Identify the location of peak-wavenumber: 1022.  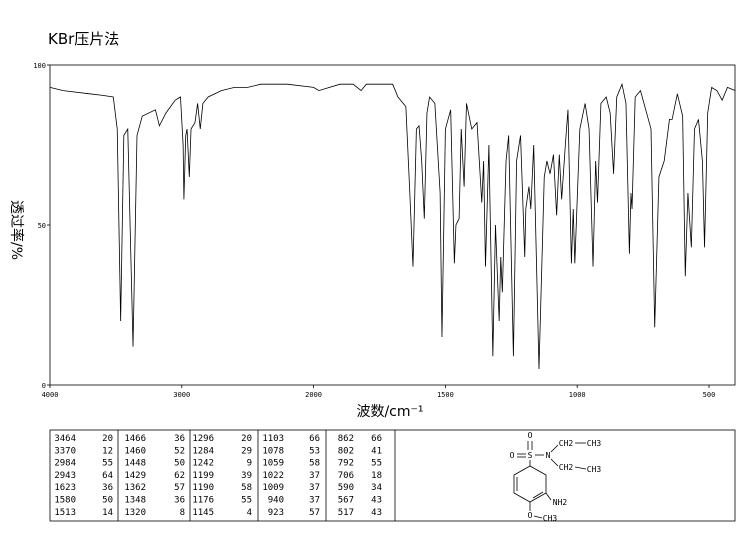
(273, 476).